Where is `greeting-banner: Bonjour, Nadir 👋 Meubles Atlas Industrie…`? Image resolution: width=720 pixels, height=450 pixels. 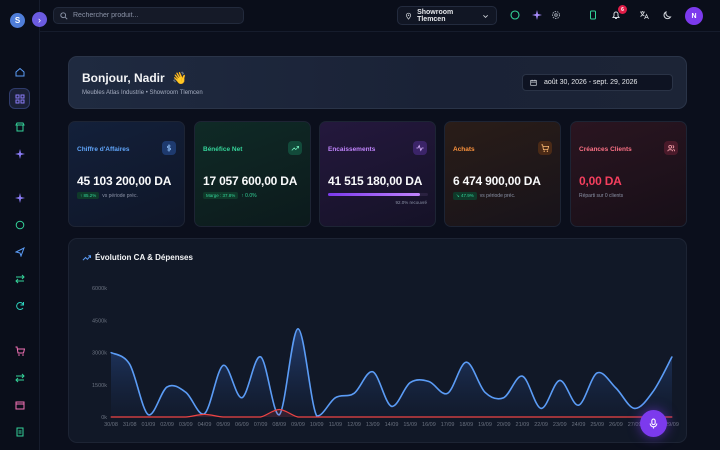
greeting-banner: Bonjour, Nadir 👋 Meubles Atlas Industrie… is located at coordinates (377, 82).